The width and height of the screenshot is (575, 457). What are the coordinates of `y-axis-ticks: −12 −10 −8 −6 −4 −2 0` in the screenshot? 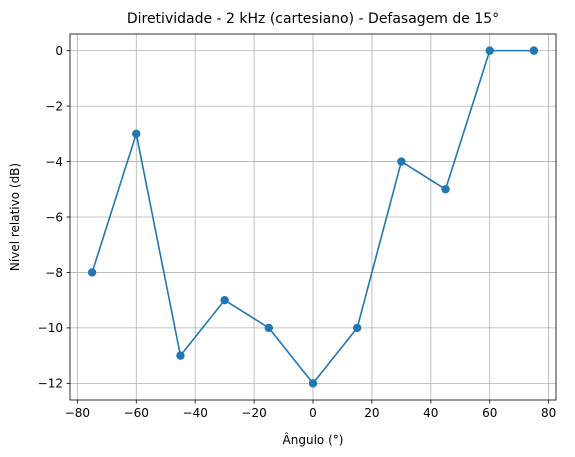 It's located at (54, 217).